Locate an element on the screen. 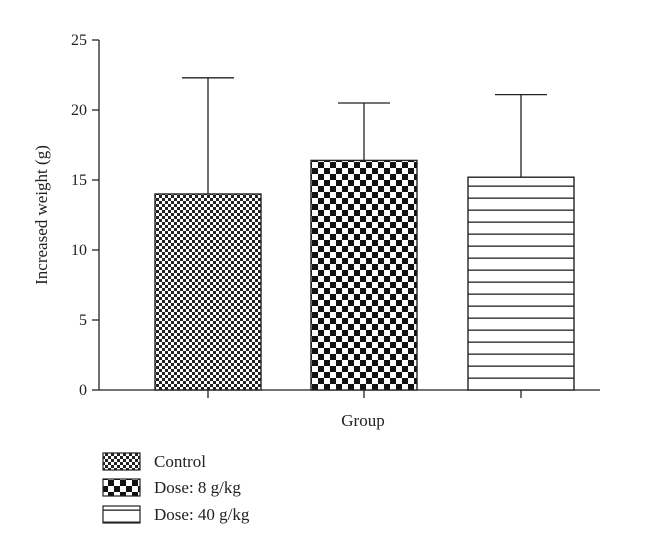 Image resolution: width=660 pixels, height=560 pixels. y-tick-label: 15 is located at coordinates (79, 180).